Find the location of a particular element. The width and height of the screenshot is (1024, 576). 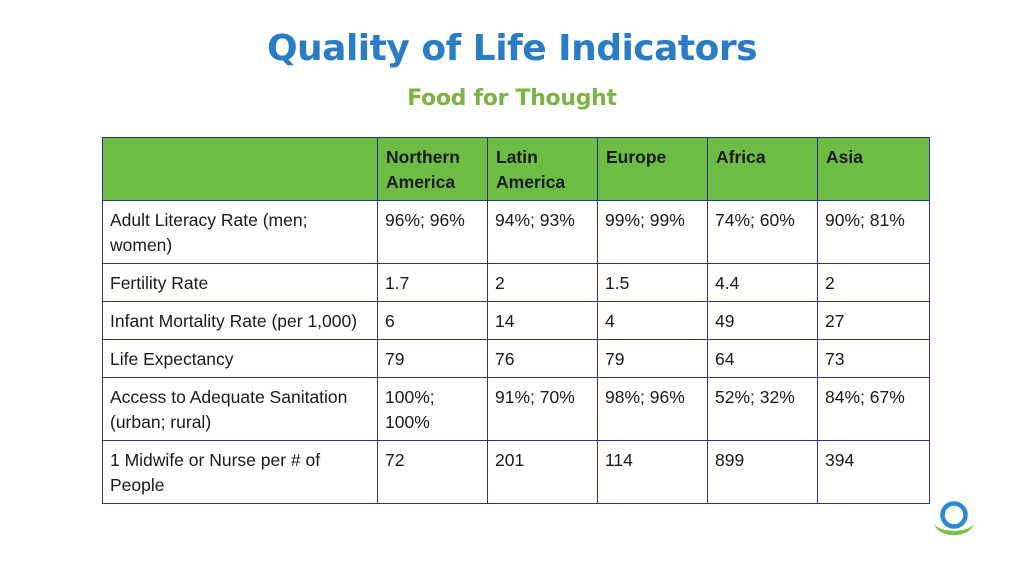

row-label: Life Expectancy is located at coordinates (240, 358).